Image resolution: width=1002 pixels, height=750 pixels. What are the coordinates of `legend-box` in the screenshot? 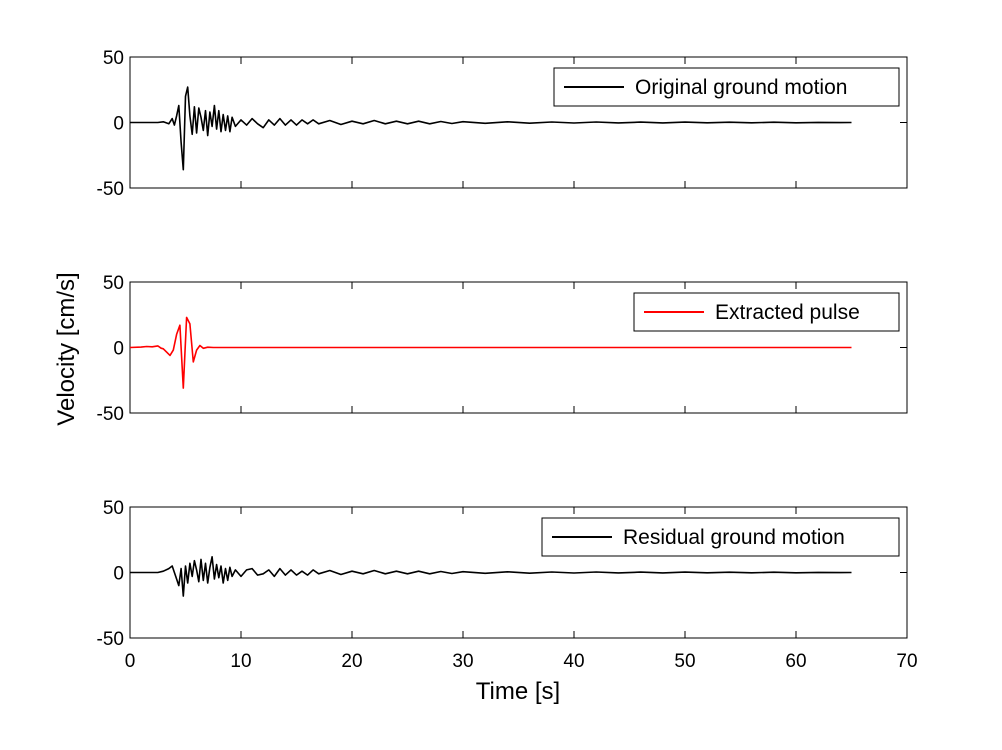 It's located at (726, 87).